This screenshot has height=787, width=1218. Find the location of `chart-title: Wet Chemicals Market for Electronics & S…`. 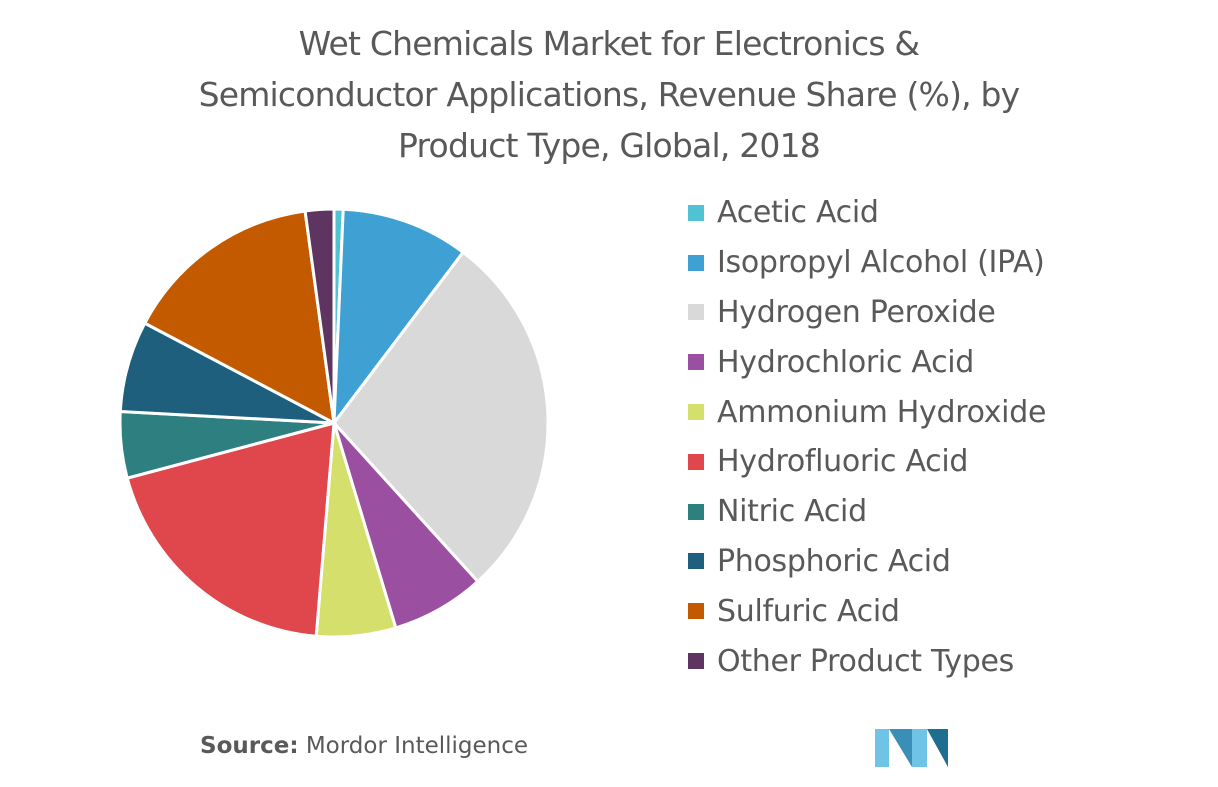

chart-title: Wet Chemicals Market for Electronics & S… is located at coordinates (609, 94).